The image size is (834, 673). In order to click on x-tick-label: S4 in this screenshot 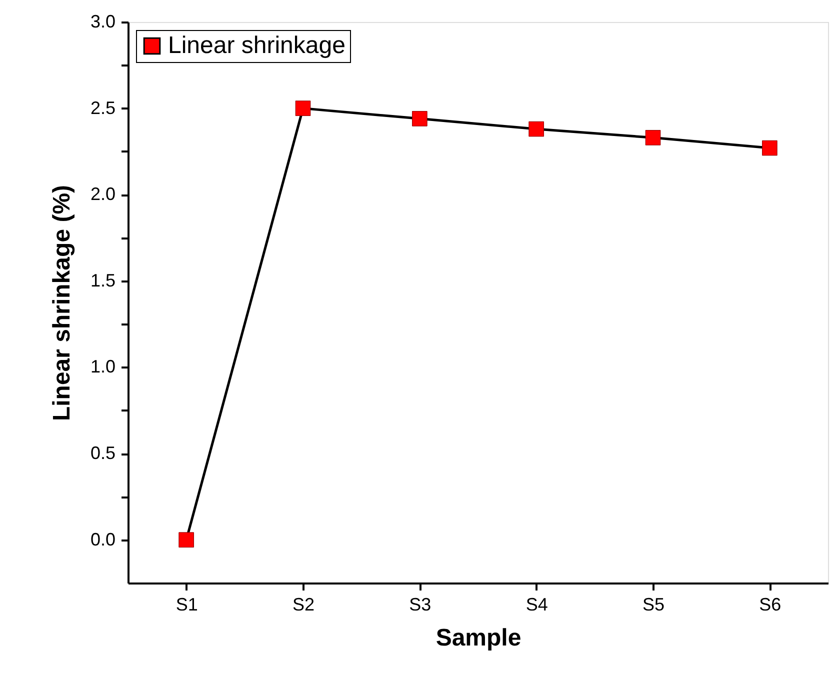, I will do `click(537, 604)`.